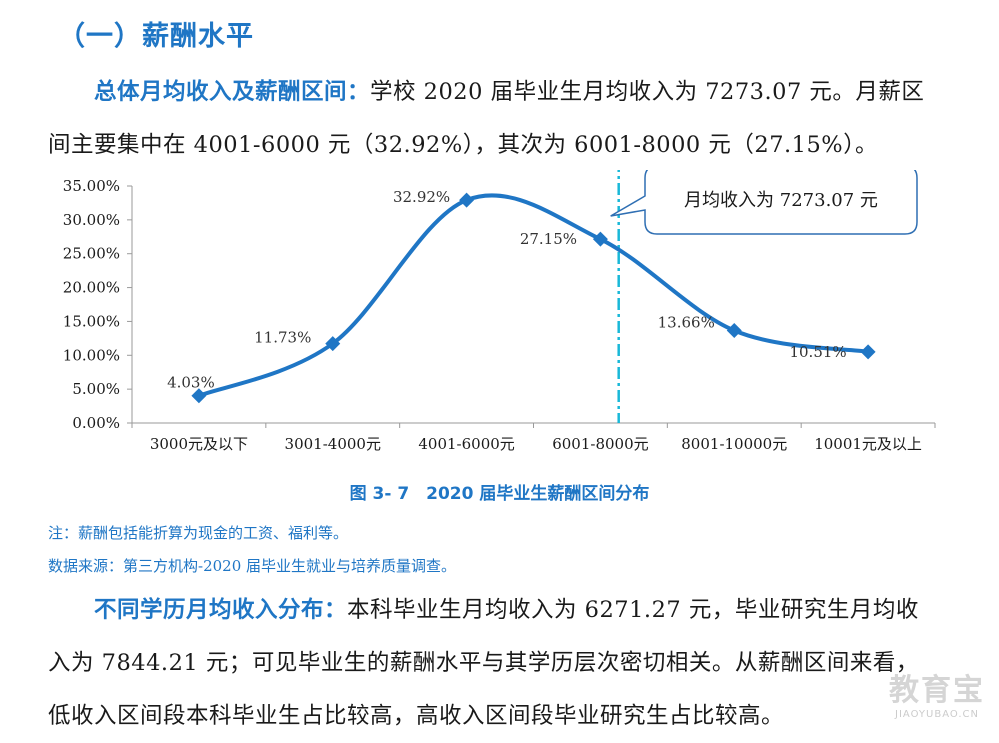  What do you see at coordinates (191, 383) in the screenshot?
I see `data-value-label: 4.03%` at bounding box center [191, 383].